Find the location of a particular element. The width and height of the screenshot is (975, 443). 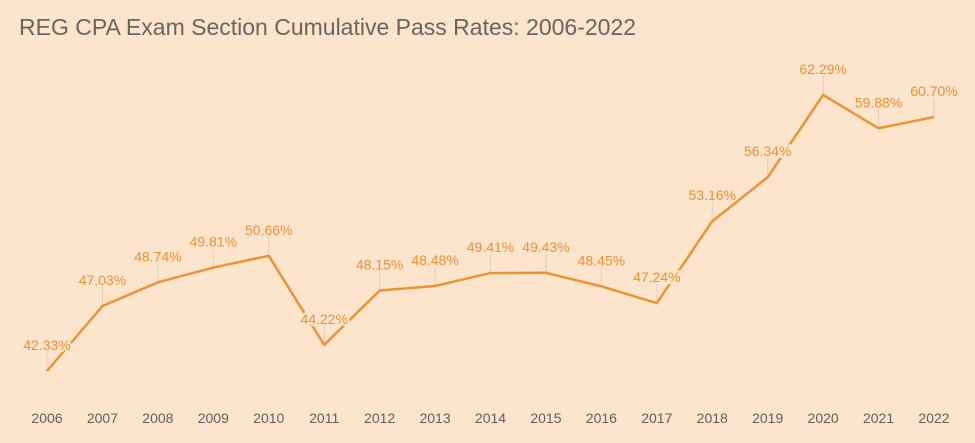

data-label: 48.74% is located at coordinates (157, 256).